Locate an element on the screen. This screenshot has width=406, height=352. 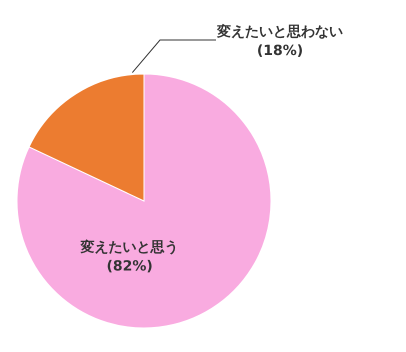
slice-label: 変えたいと思う is located at coordinates (129, 247).